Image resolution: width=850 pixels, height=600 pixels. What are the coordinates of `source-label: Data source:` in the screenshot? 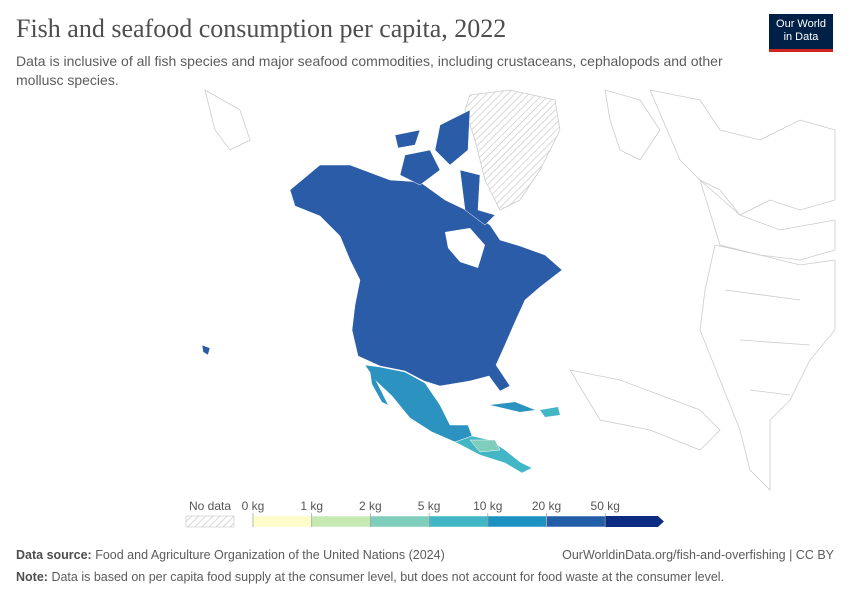 It's located at (54, 555).